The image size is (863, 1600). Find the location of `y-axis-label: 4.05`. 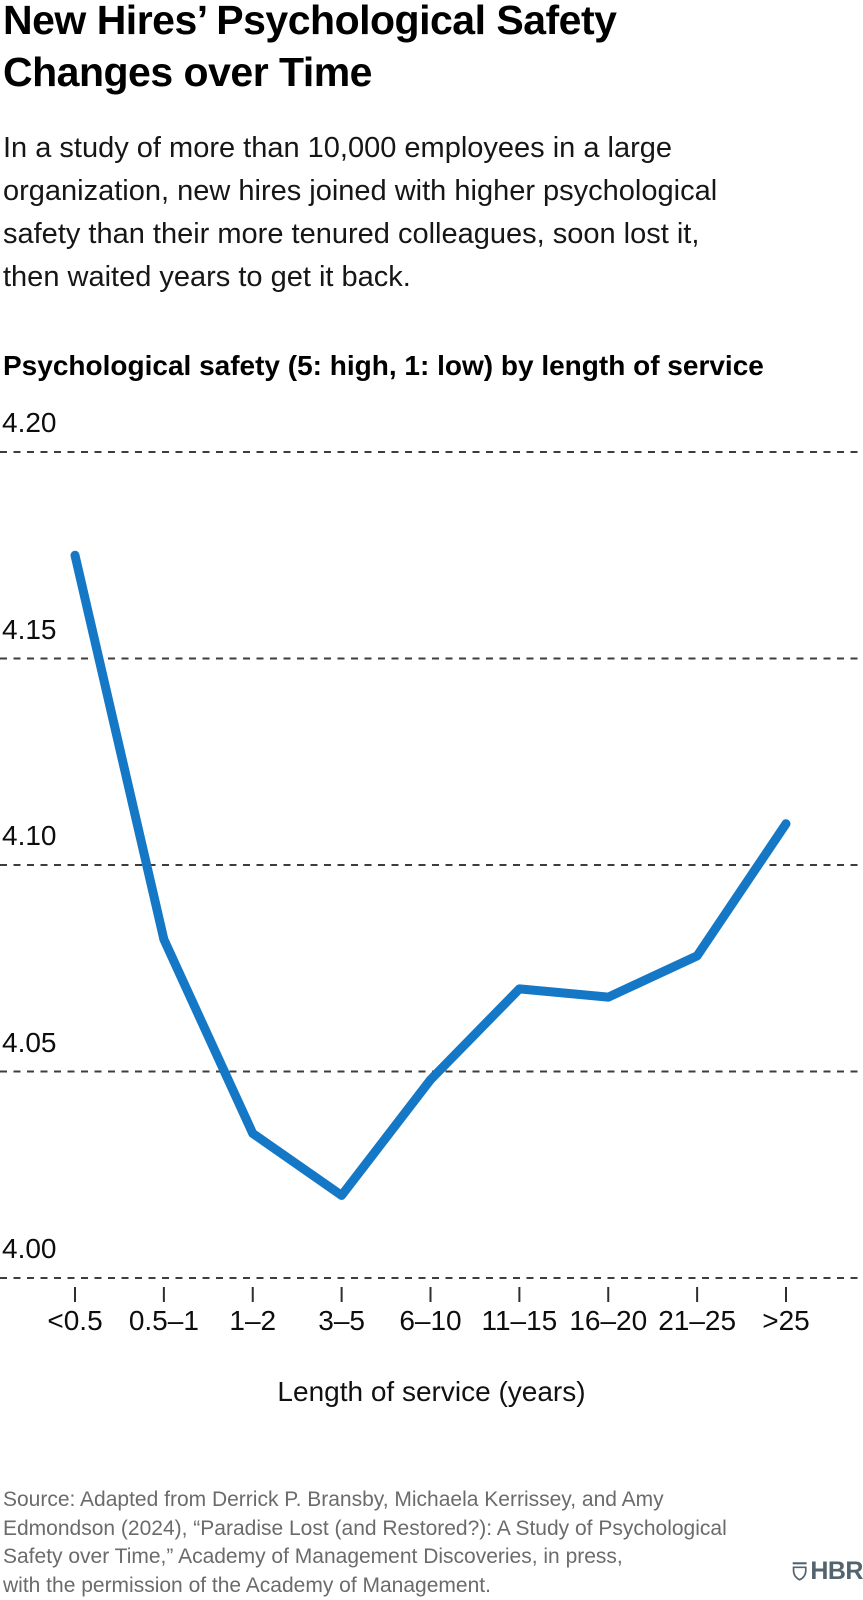

y-axis-label: 4.05 is located at coordinates (29, 1042).